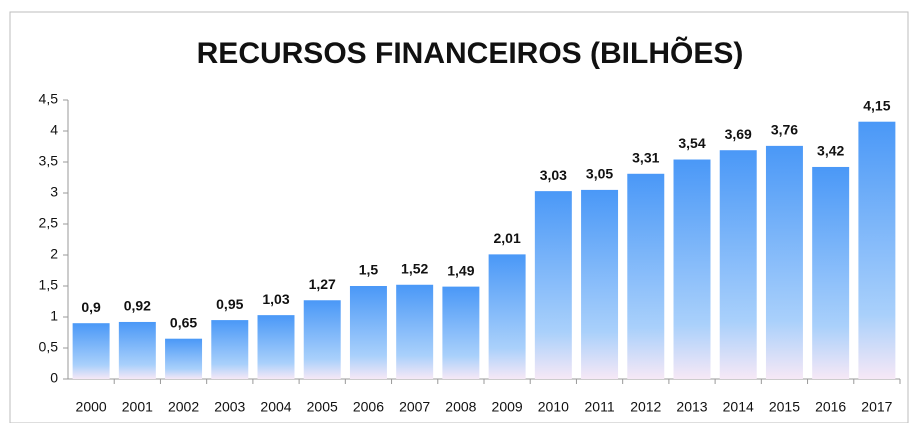 Image resolution: width=910 pixels, height=423 pixels. I want to click on y-tick-label: 1,5, so click(49, 285).